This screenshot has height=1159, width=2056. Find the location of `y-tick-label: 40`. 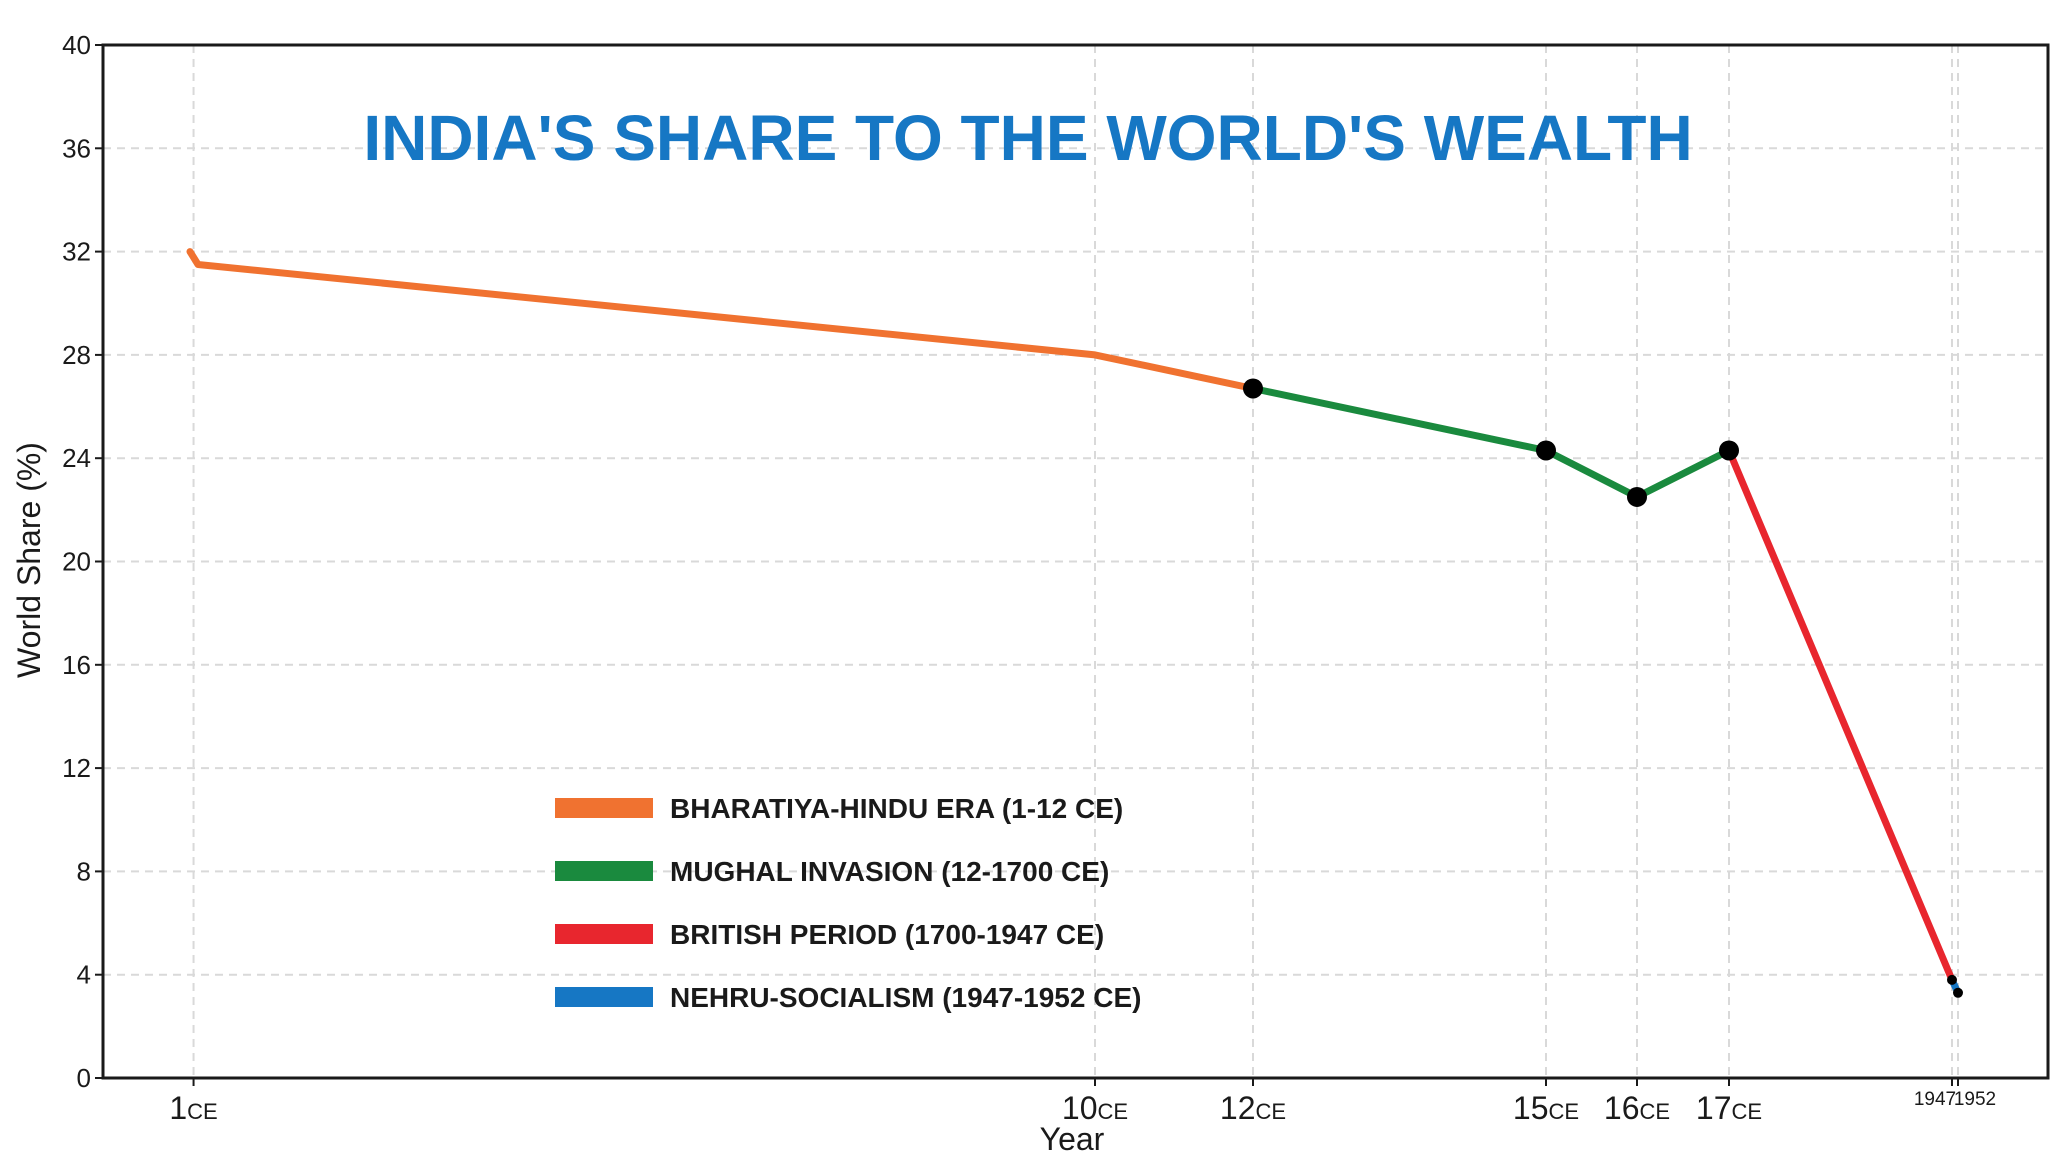

y-tick-label: 40 is located at coordinates (76, 45).